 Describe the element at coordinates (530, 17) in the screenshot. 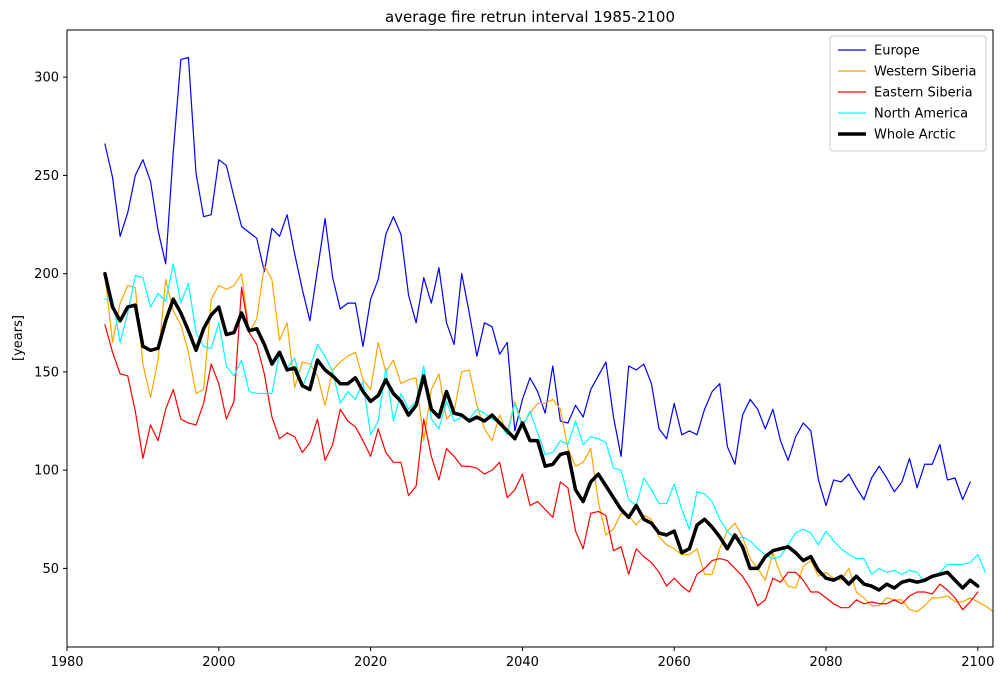

I see `chart-title: average fire retrun interval 1985-2100` at that location.